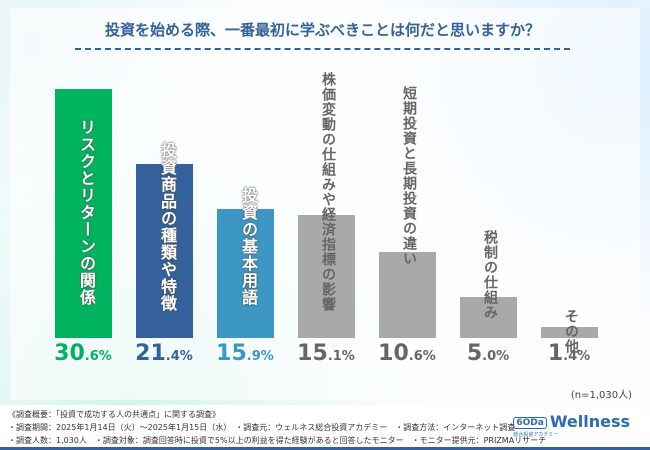  I want to click on footer-line: 《調査概要：「投資で成功する人の共通点」に関する調査》, so click(114, 414).